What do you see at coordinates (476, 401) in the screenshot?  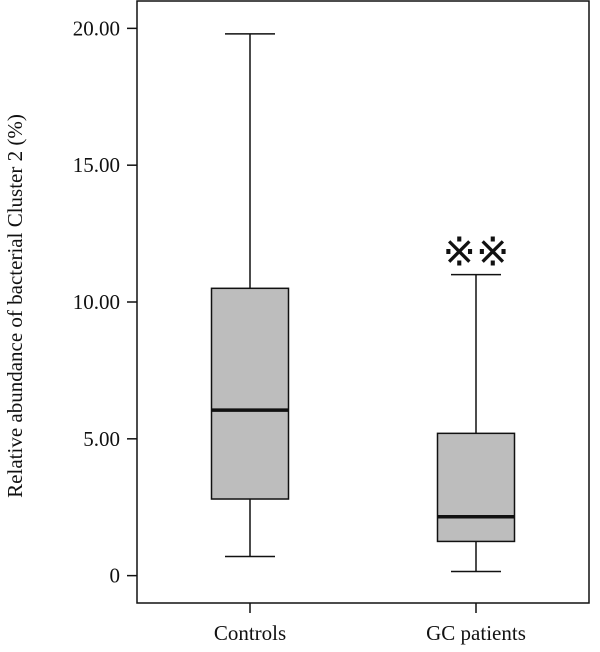 I see `box-gc-patients: ※※` at bounding box center [476, 401].